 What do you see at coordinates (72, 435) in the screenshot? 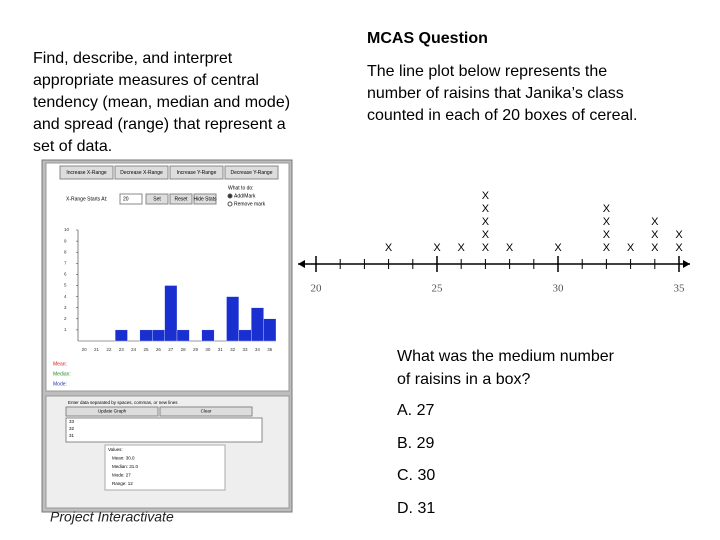
I see `entry: 31` at bounding box center [72, 435].